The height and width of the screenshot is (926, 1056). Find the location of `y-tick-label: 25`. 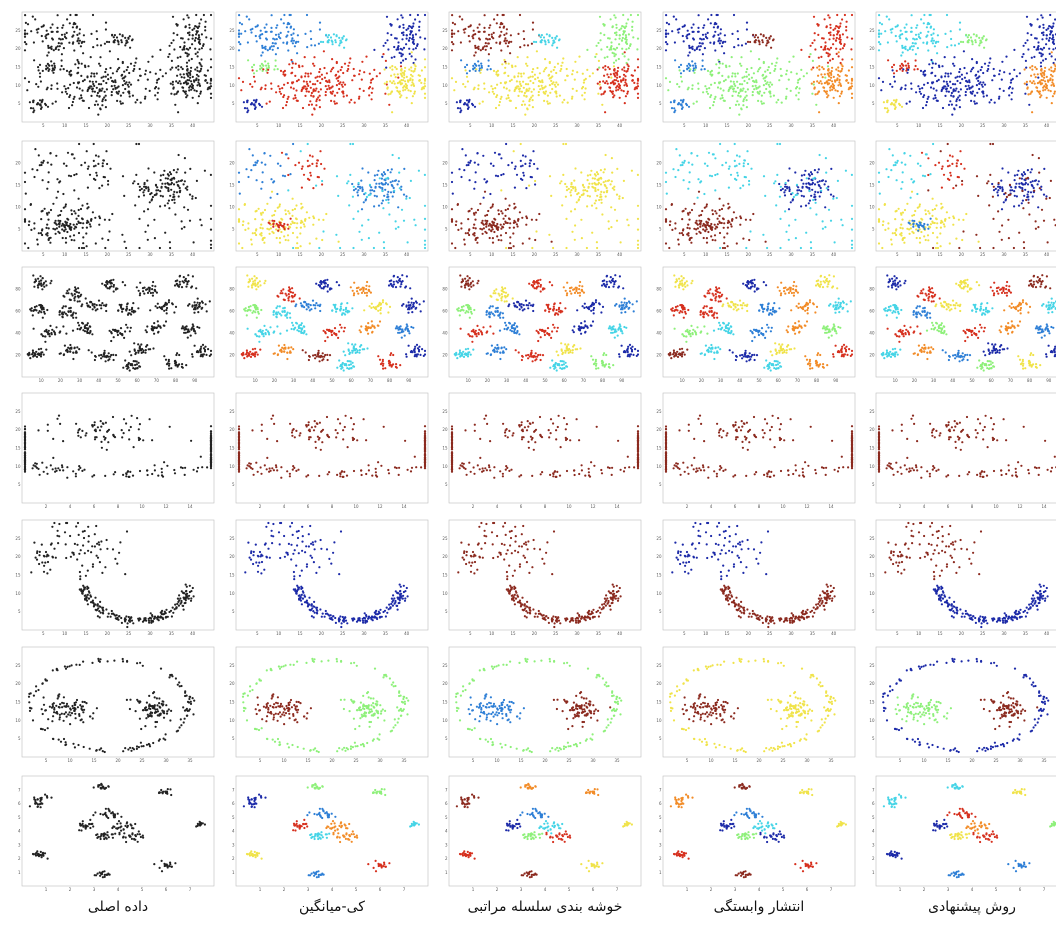

y-tick-label: 25 is located at coordinates (232, 30).